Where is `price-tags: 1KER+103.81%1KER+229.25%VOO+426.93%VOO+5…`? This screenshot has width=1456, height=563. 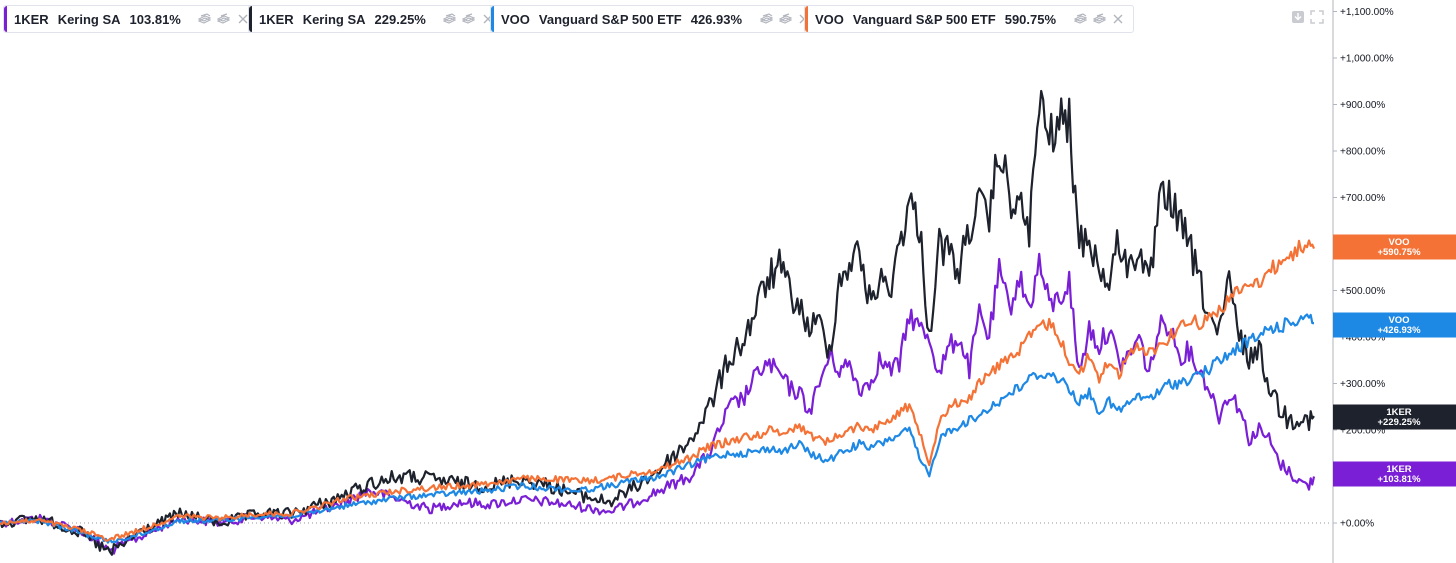
price-tags: 1KER+103.81%1KER+229.25%VOO+426.93%VOO+5… is located at coordinates (1394, 360).